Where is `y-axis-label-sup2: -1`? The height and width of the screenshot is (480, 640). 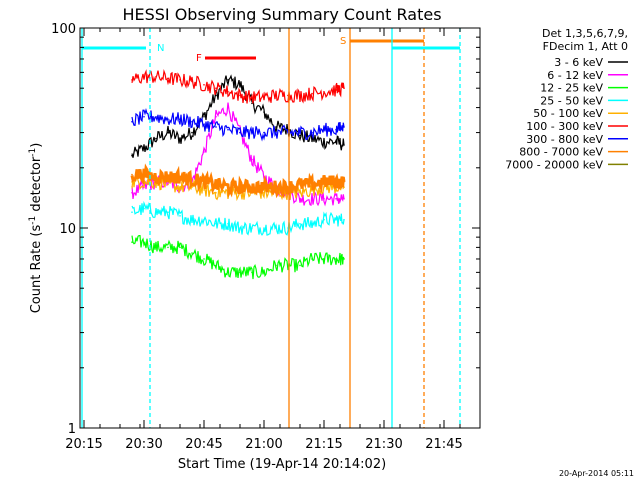 y-axis-label-sup2: -1 is located at coordinates (33, 152).